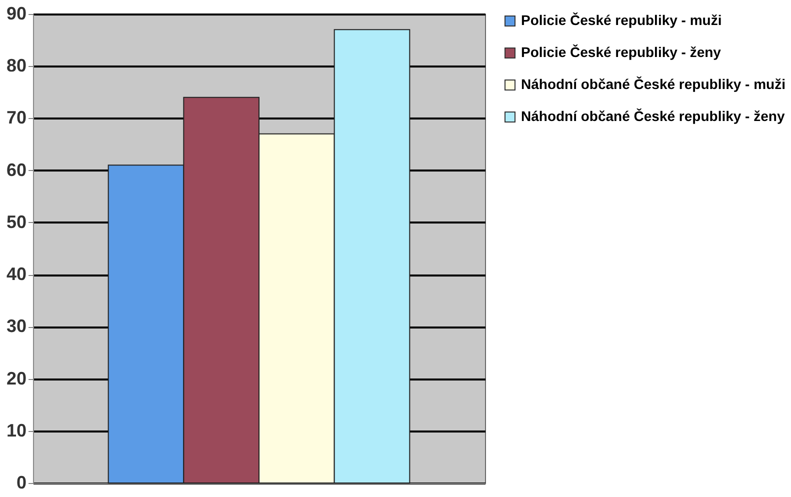  Describe the element at coordinates (16, 170) in the screenshot. I see `y-tick-label: 60` at that location.